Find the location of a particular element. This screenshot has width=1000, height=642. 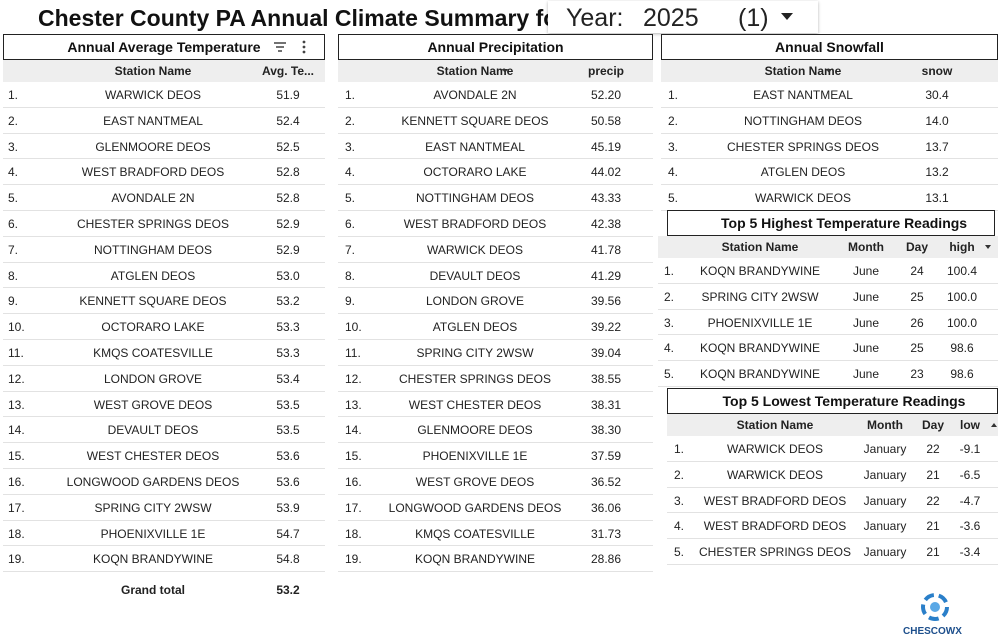

row-rank: 8. is located at coordinates (350, 275).